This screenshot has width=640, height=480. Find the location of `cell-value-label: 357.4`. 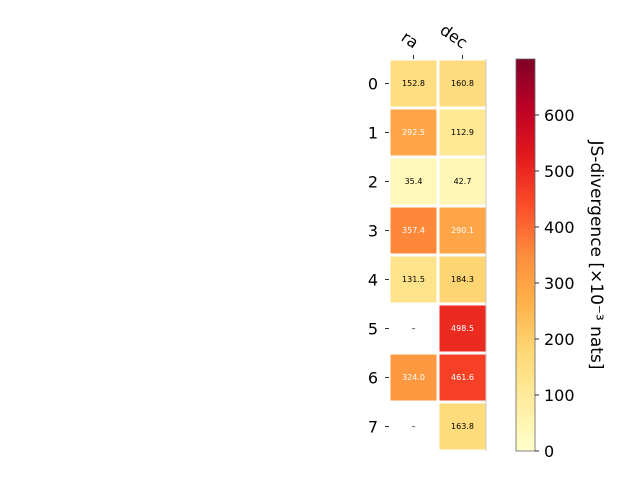

cell-value-label: 357.4 is located at coordinates (413, 230).